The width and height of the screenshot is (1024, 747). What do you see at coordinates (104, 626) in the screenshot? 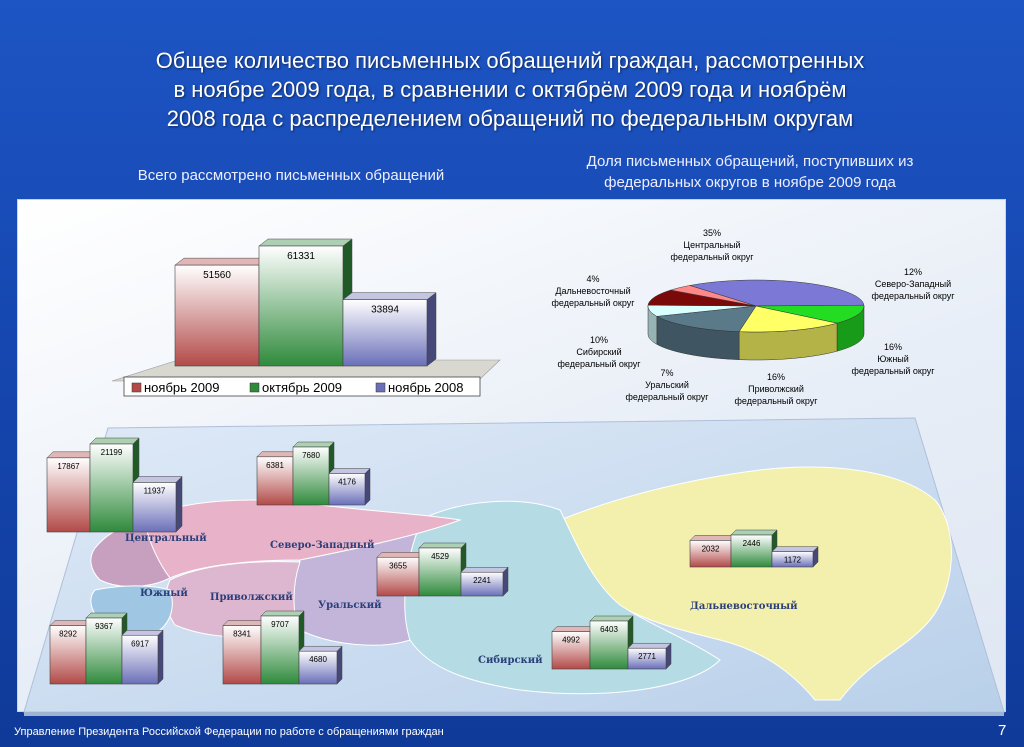
I see `bar-value-label: 9367` at bounding box center [104, 626].